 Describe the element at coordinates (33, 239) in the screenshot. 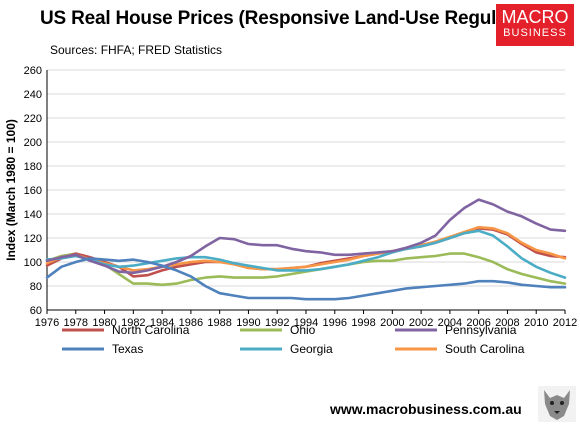

I see `y-tick-label: 120` at that location.